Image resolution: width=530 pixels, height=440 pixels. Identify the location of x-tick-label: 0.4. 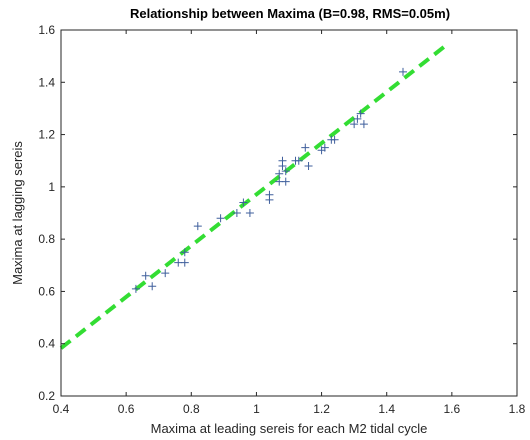
(61, 409).